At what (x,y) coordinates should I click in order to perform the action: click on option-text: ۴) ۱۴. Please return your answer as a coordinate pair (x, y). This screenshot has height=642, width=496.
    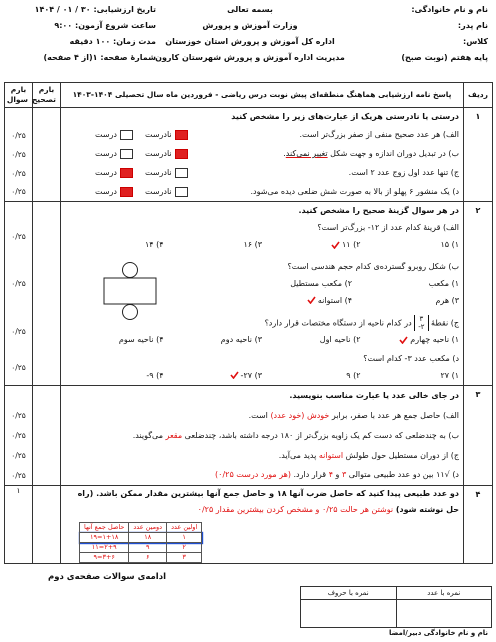
    Looking at the image, I should click on (154, 244).